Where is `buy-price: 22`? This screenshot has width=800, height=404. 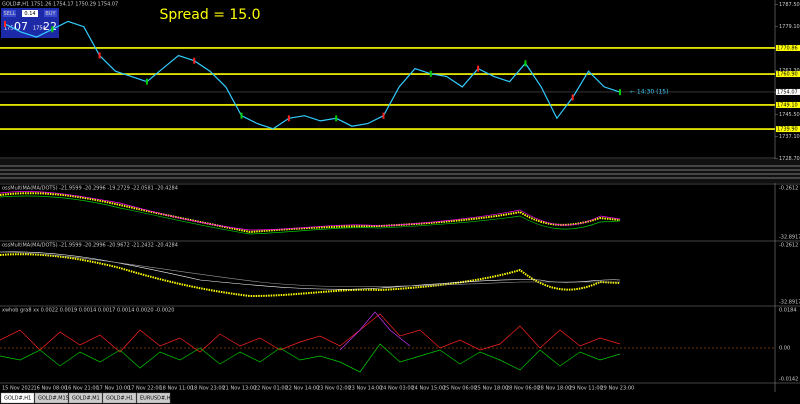
buy-price: 22 is located at coordinates (50, 26).